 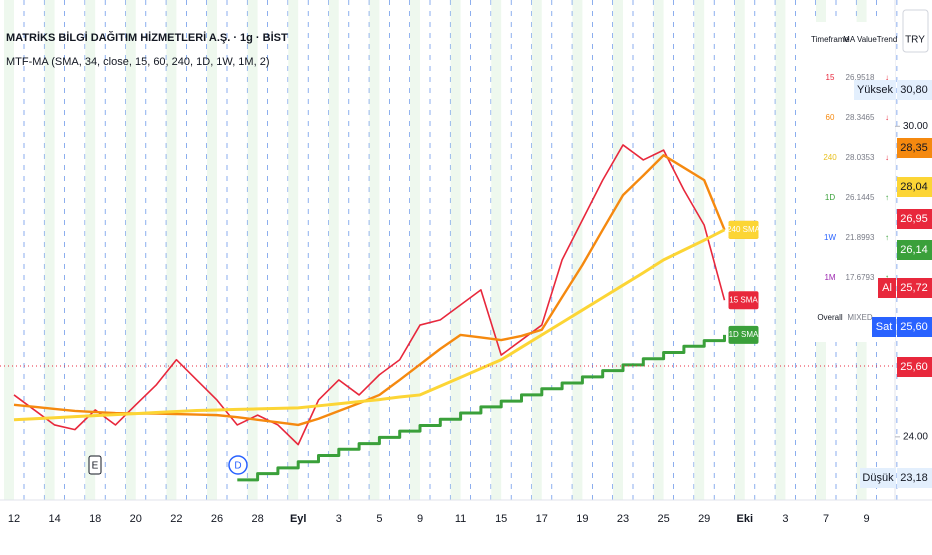 I want to click on table-cell: 15, so click(x=830, y=77).